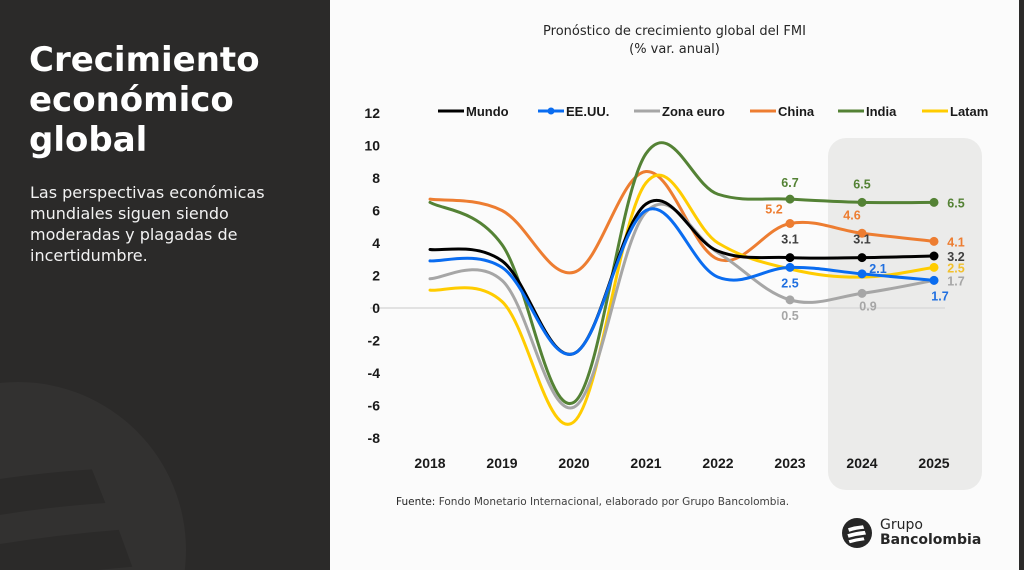 This screenshot has width=1024, height=570. I want to click on y-tick-label: -4, so click(374, 373).